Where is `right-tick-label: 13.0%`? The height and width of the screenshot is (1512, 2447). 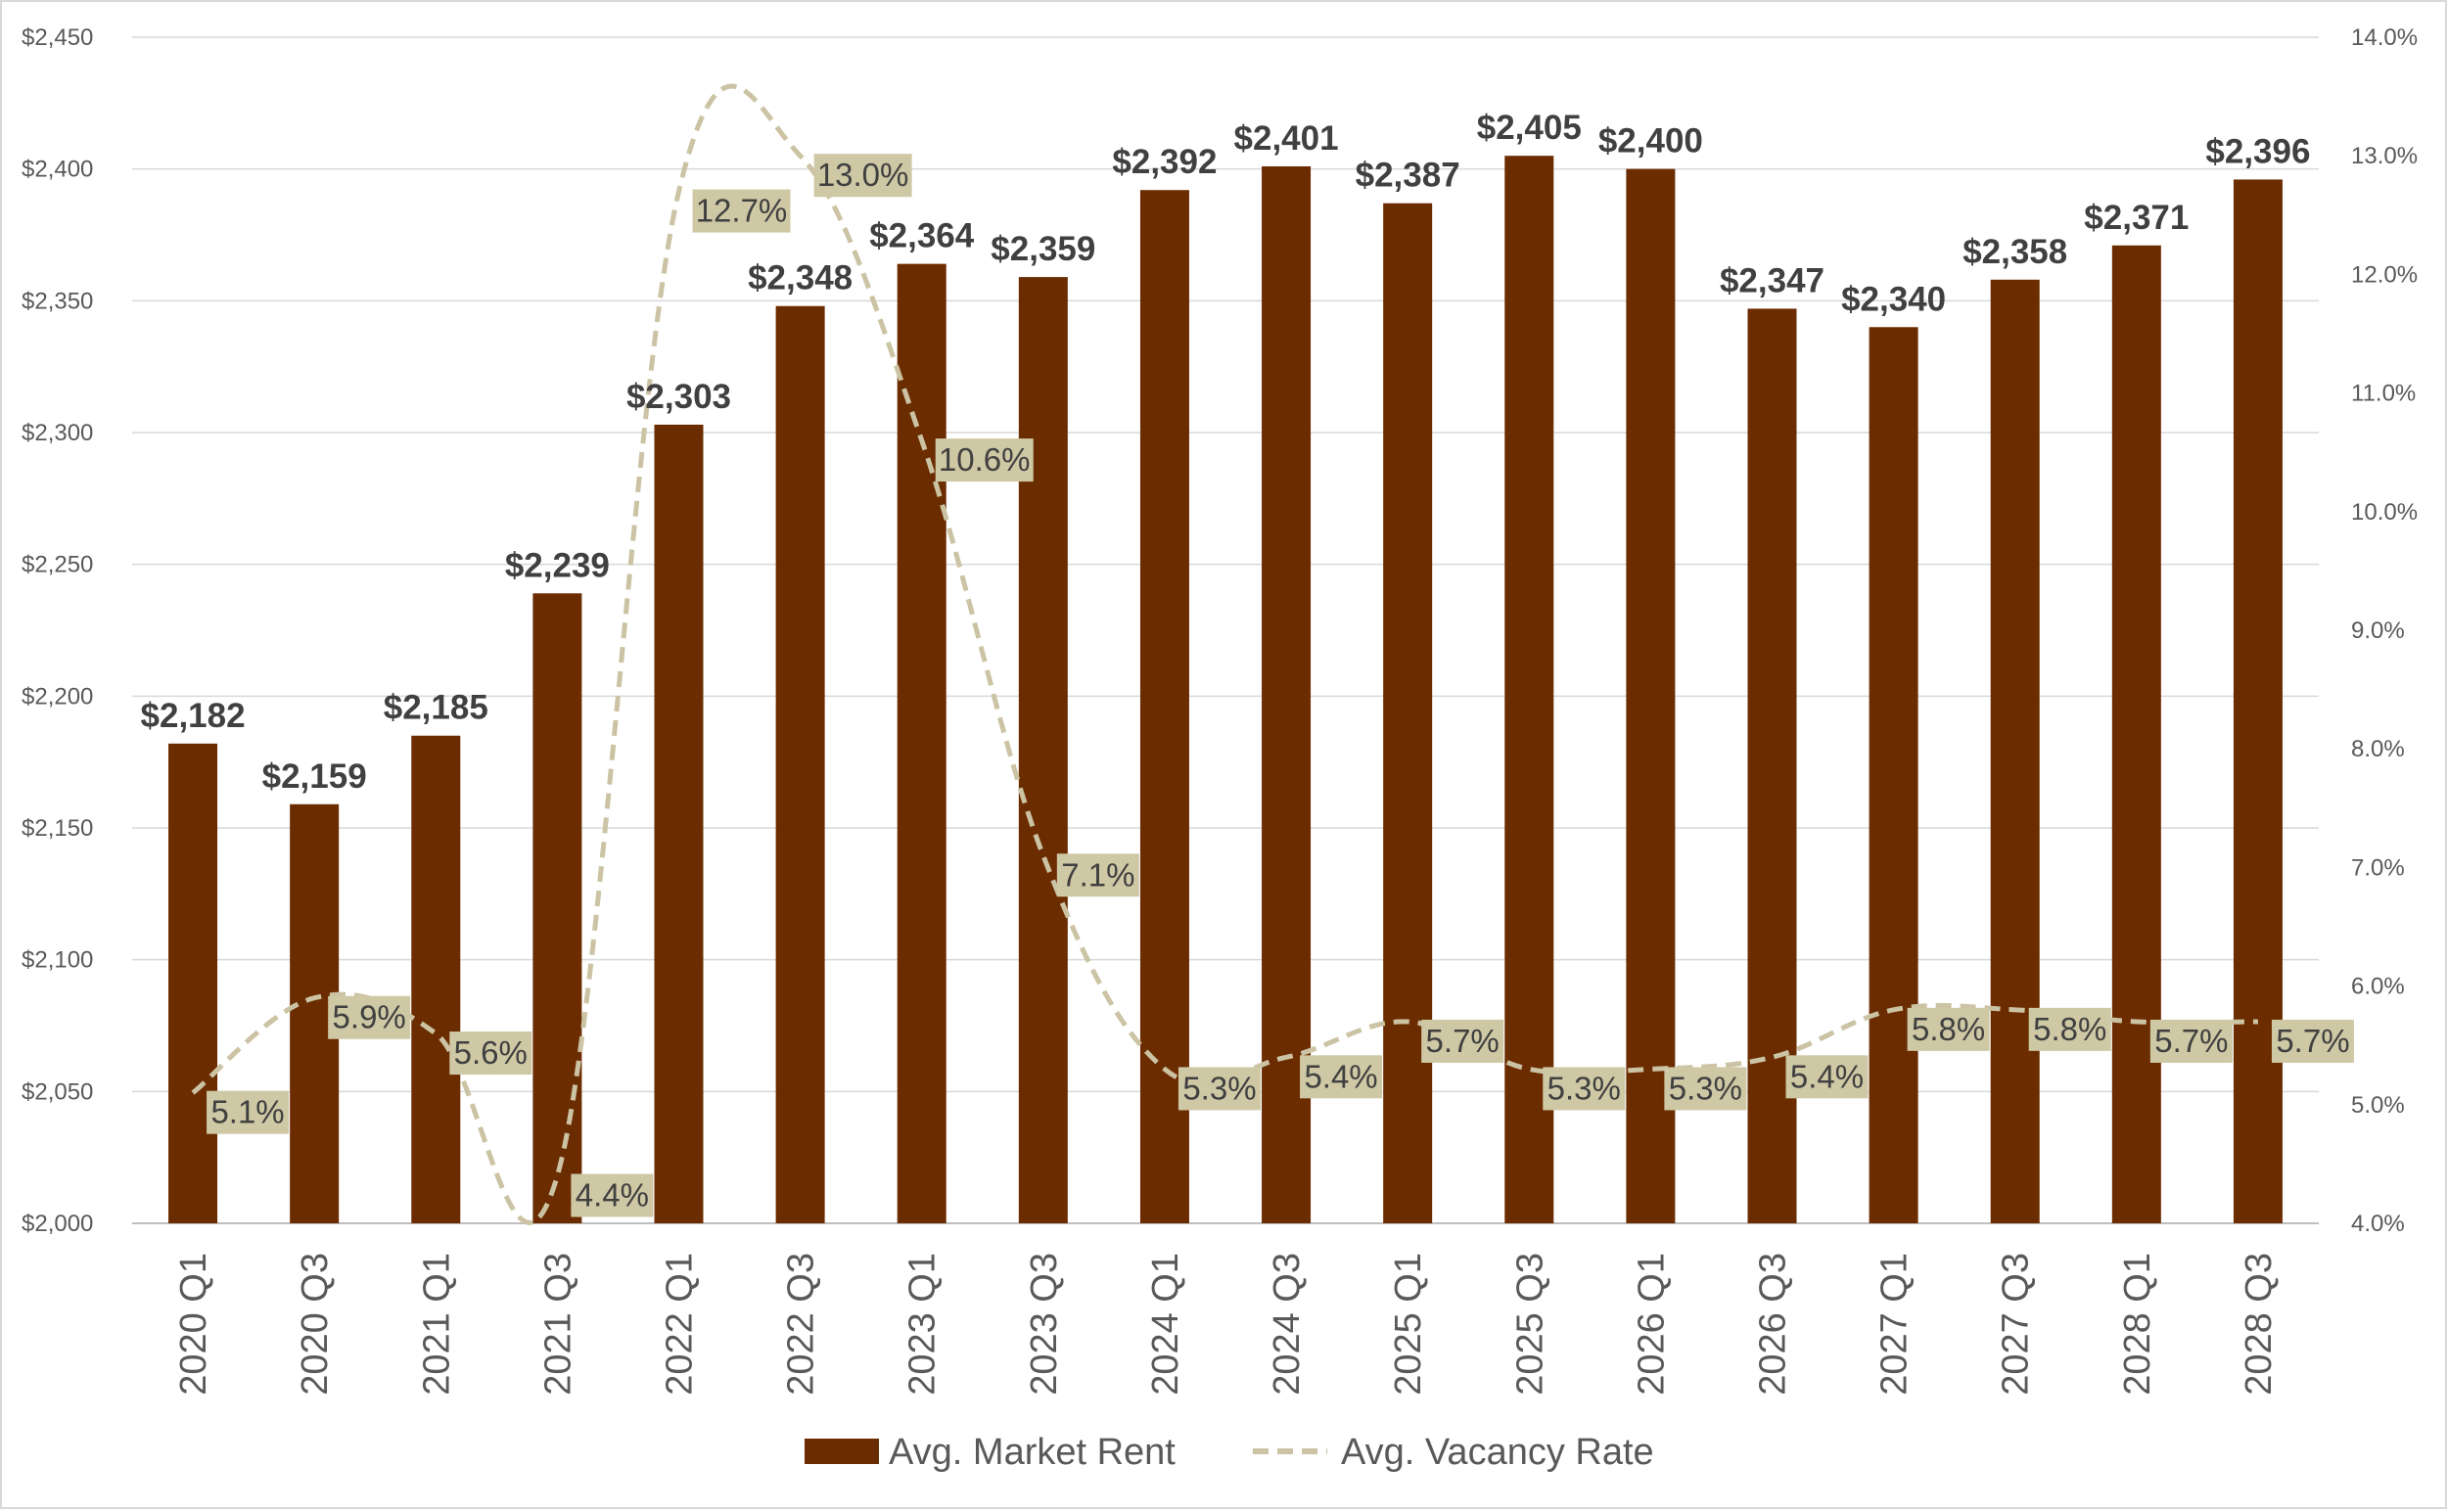 right-tick-label: 13.0% is located at coordinates (2384, 156).